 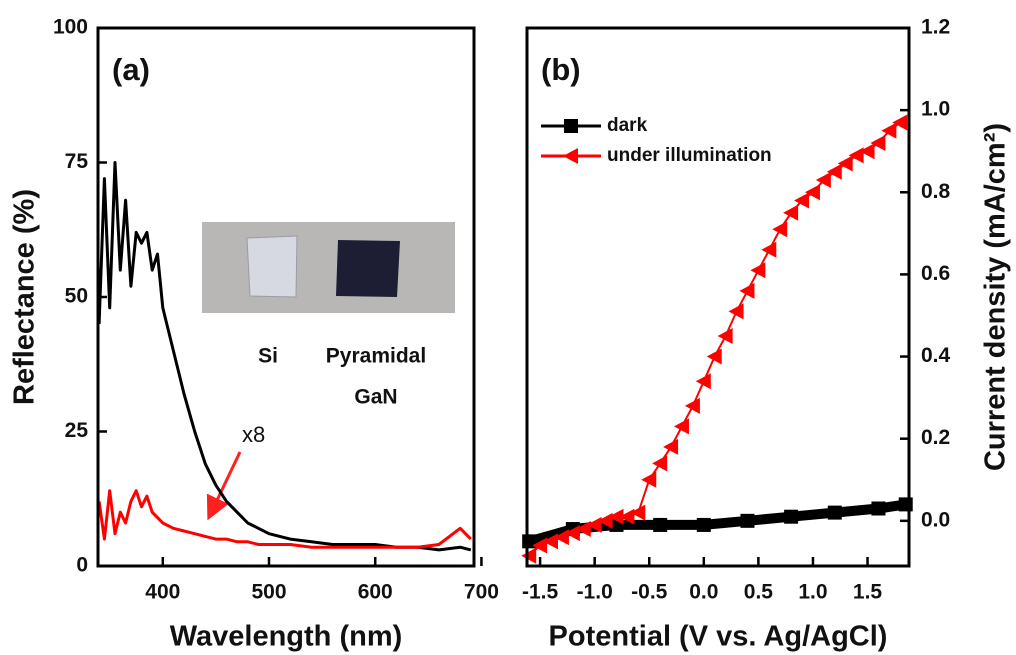 What do you see at coordinates (481, 592) in the screenshot?
I see `x-tick-label: 700` at bounding box center [481, 592].